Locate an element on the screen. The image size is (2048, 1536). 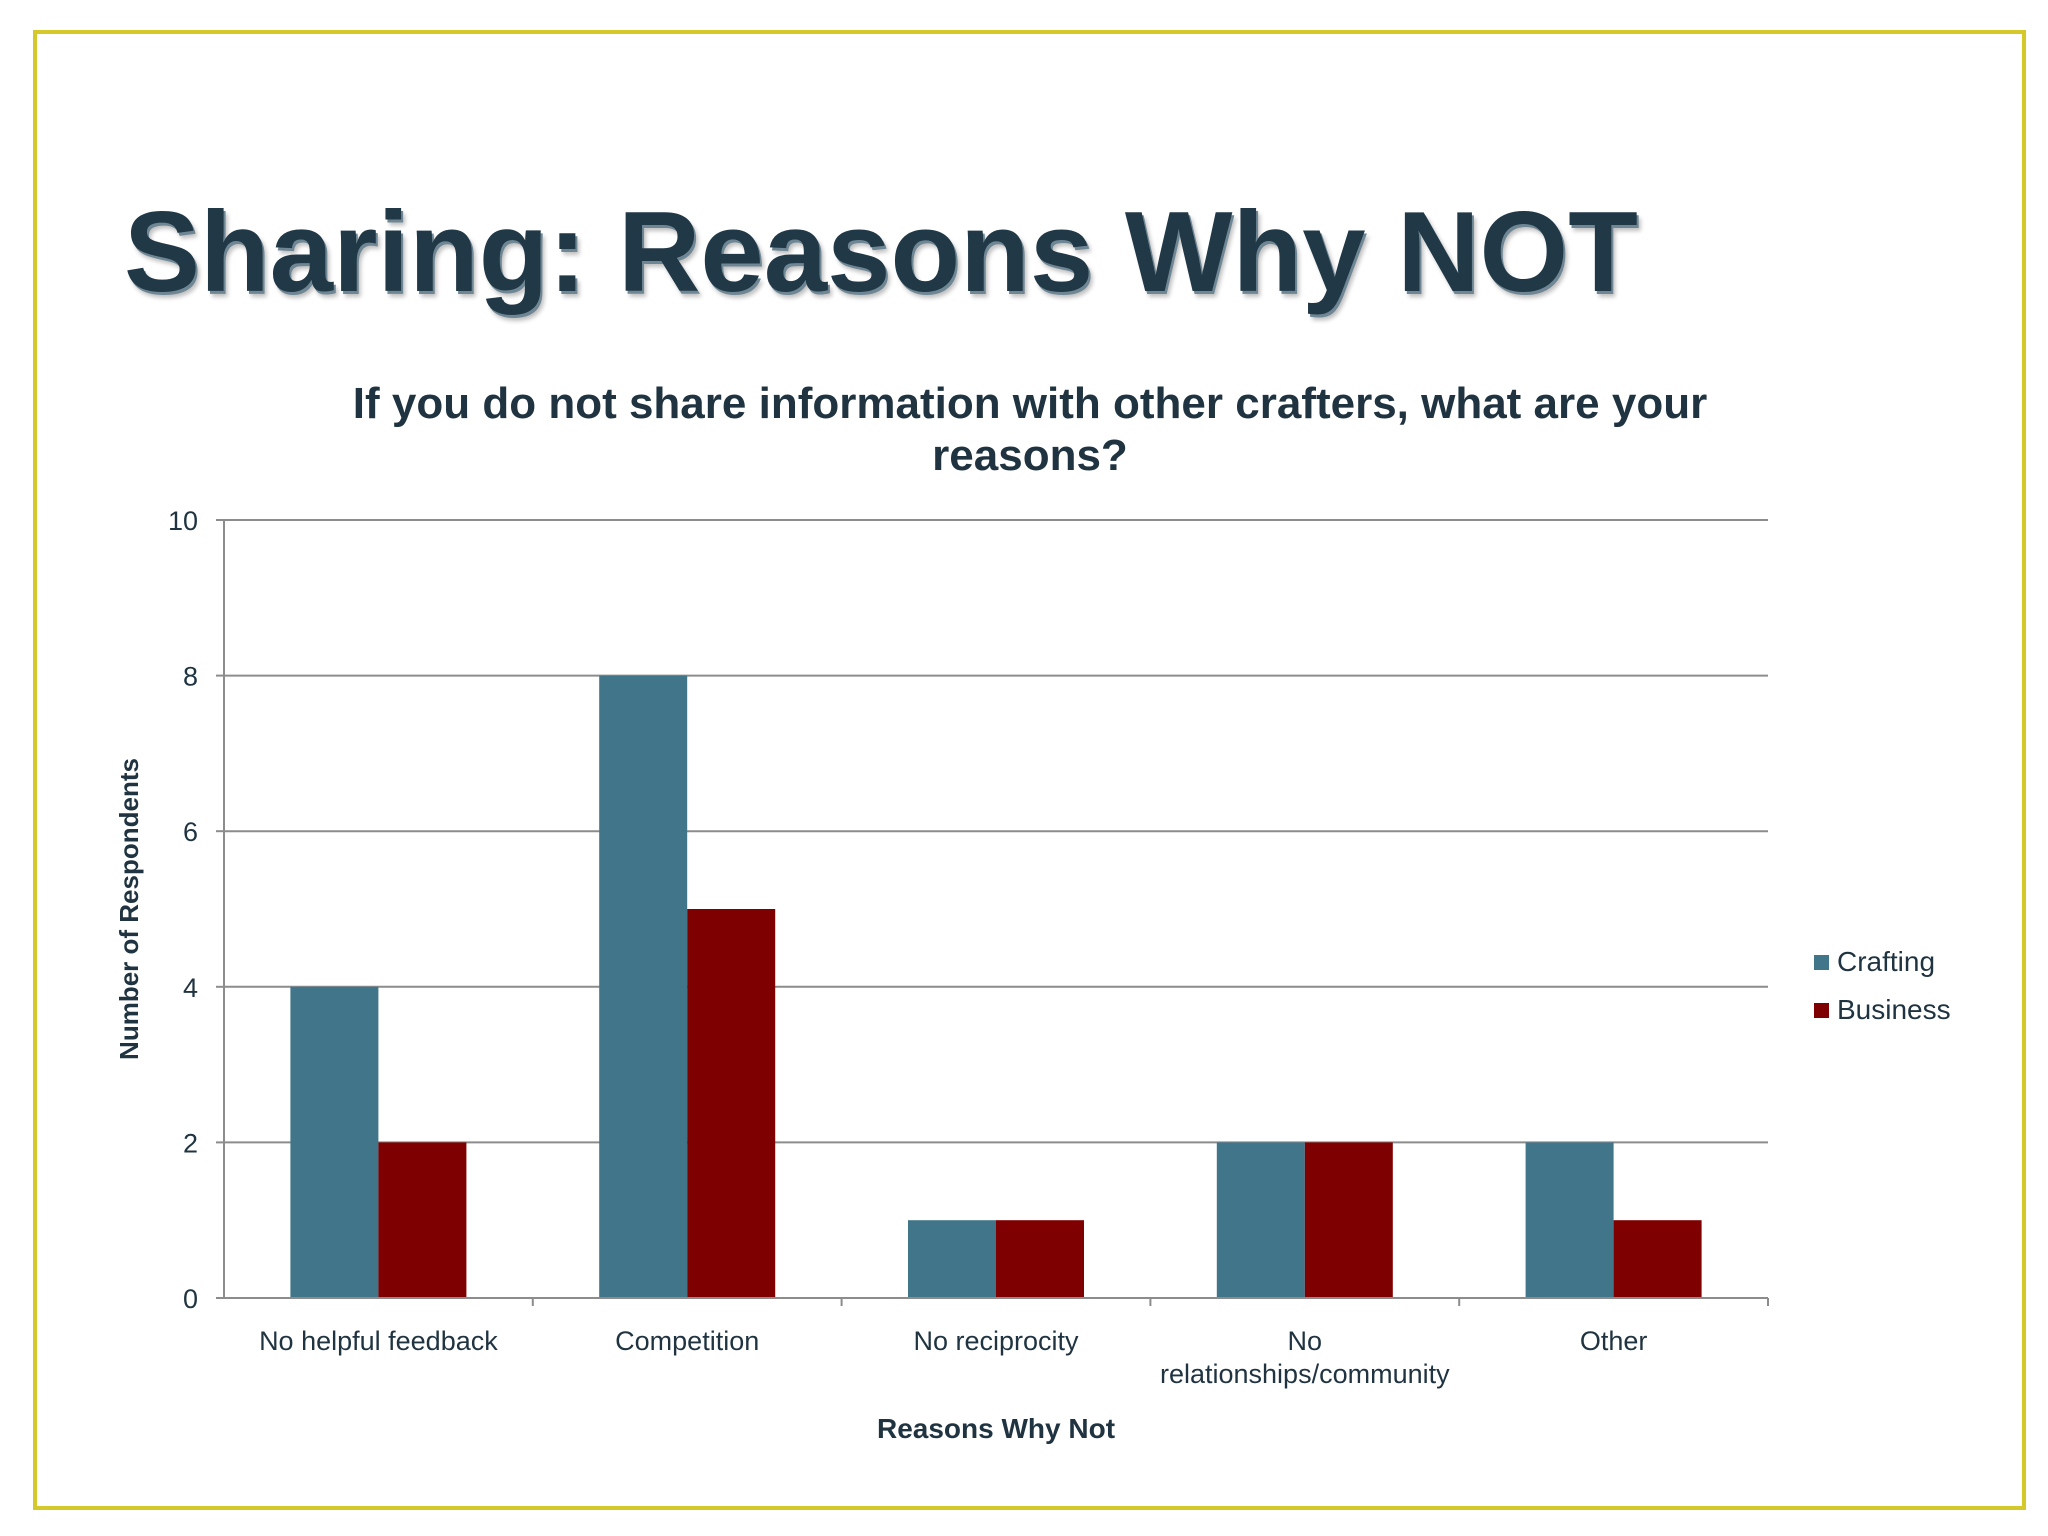
legend-swatch-crafting is located at coordinates (1821, 962).